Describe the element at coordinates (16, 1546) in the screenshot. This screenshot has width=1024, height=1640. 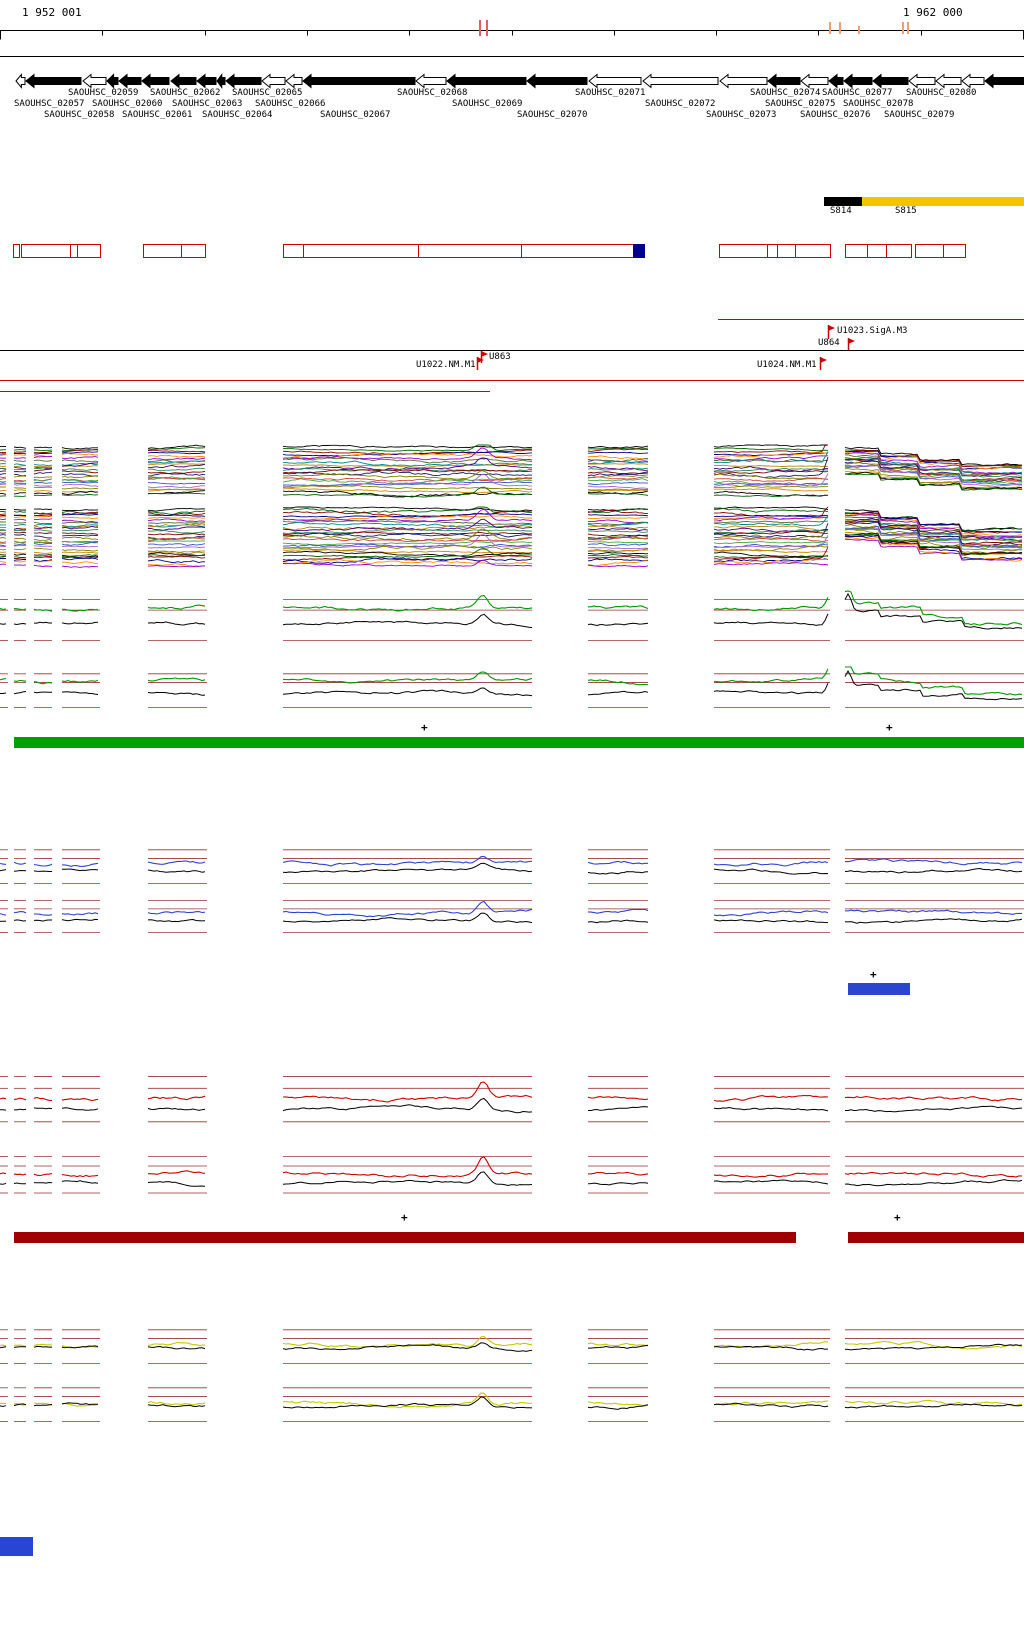
I see `bottom-left-marker` at that location.